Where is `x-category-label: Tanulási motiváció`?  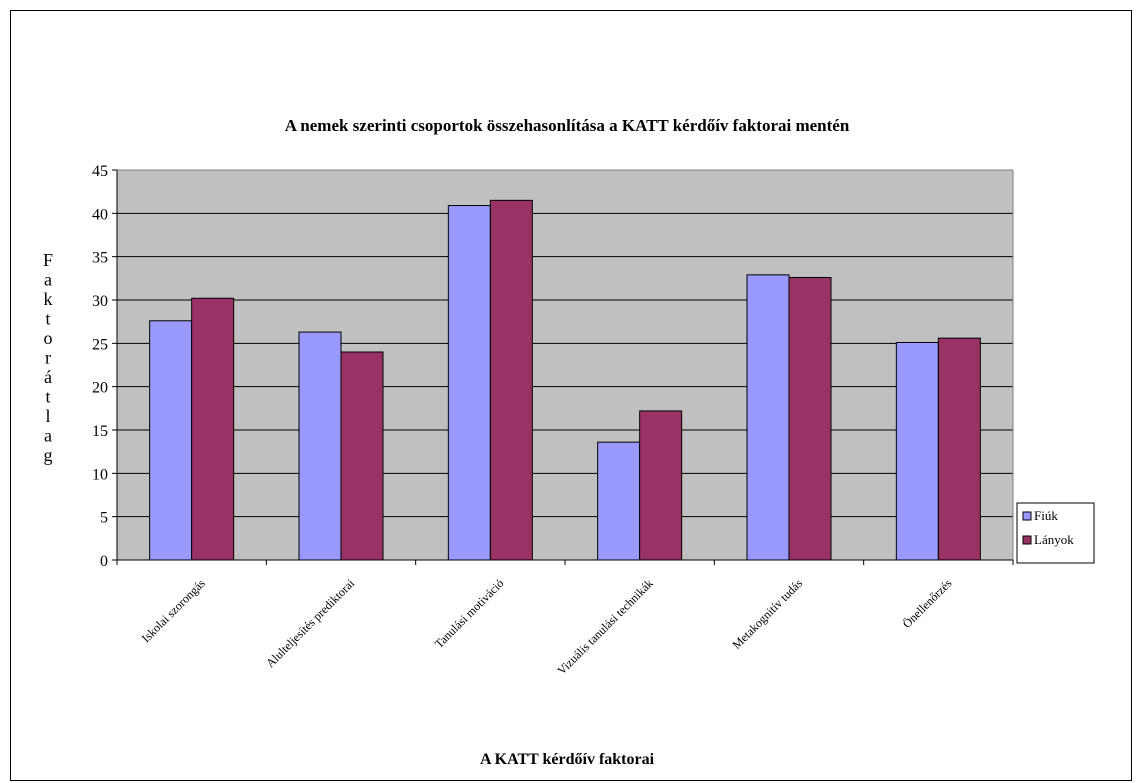
x-category-label: Tanulási motiváció is located at coordinates (469, 613).